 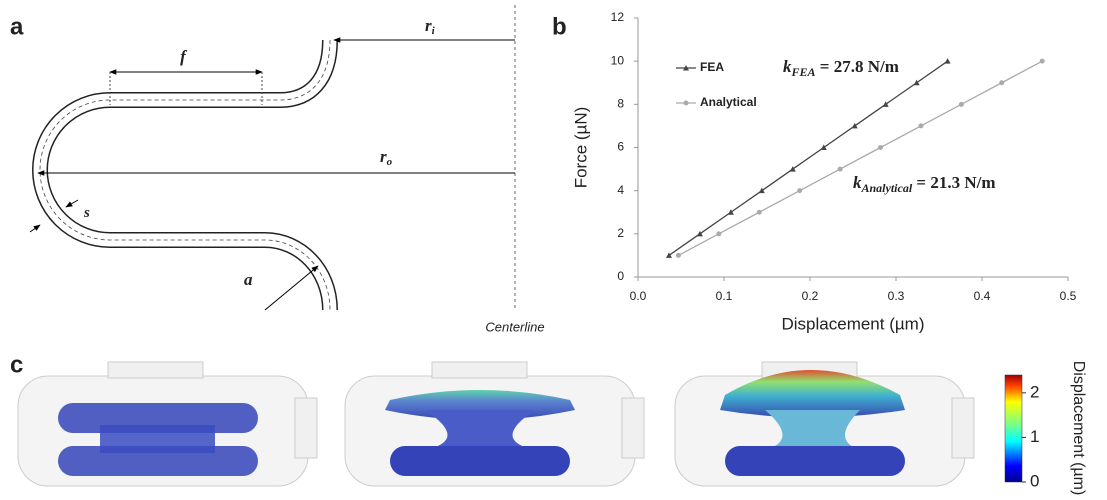 I want to click on dimension-label: ri, so click(x=430, y=26).